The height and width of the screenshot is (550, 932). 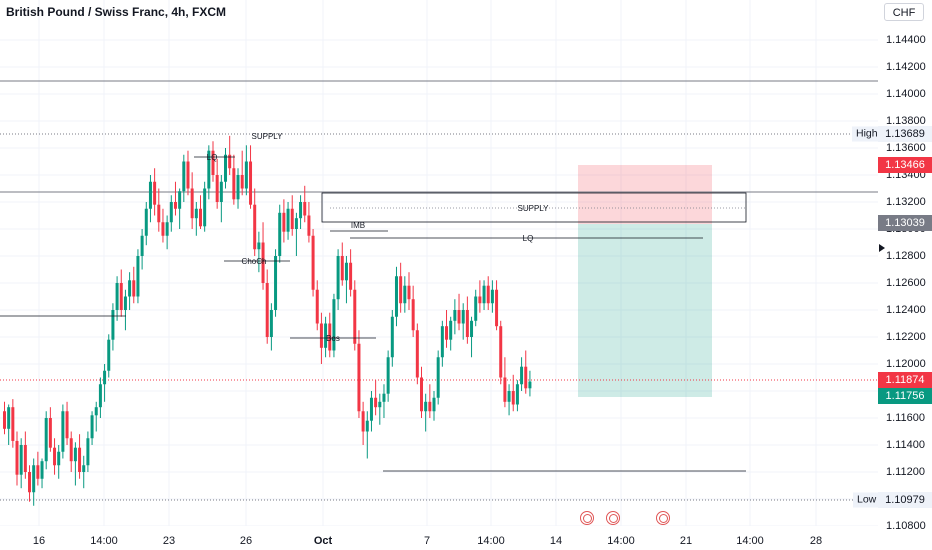 What do you see at coordinates (882, 248) in the screenshot?
I see `collapse-arrow-icon` at bounding box center [882, 248].